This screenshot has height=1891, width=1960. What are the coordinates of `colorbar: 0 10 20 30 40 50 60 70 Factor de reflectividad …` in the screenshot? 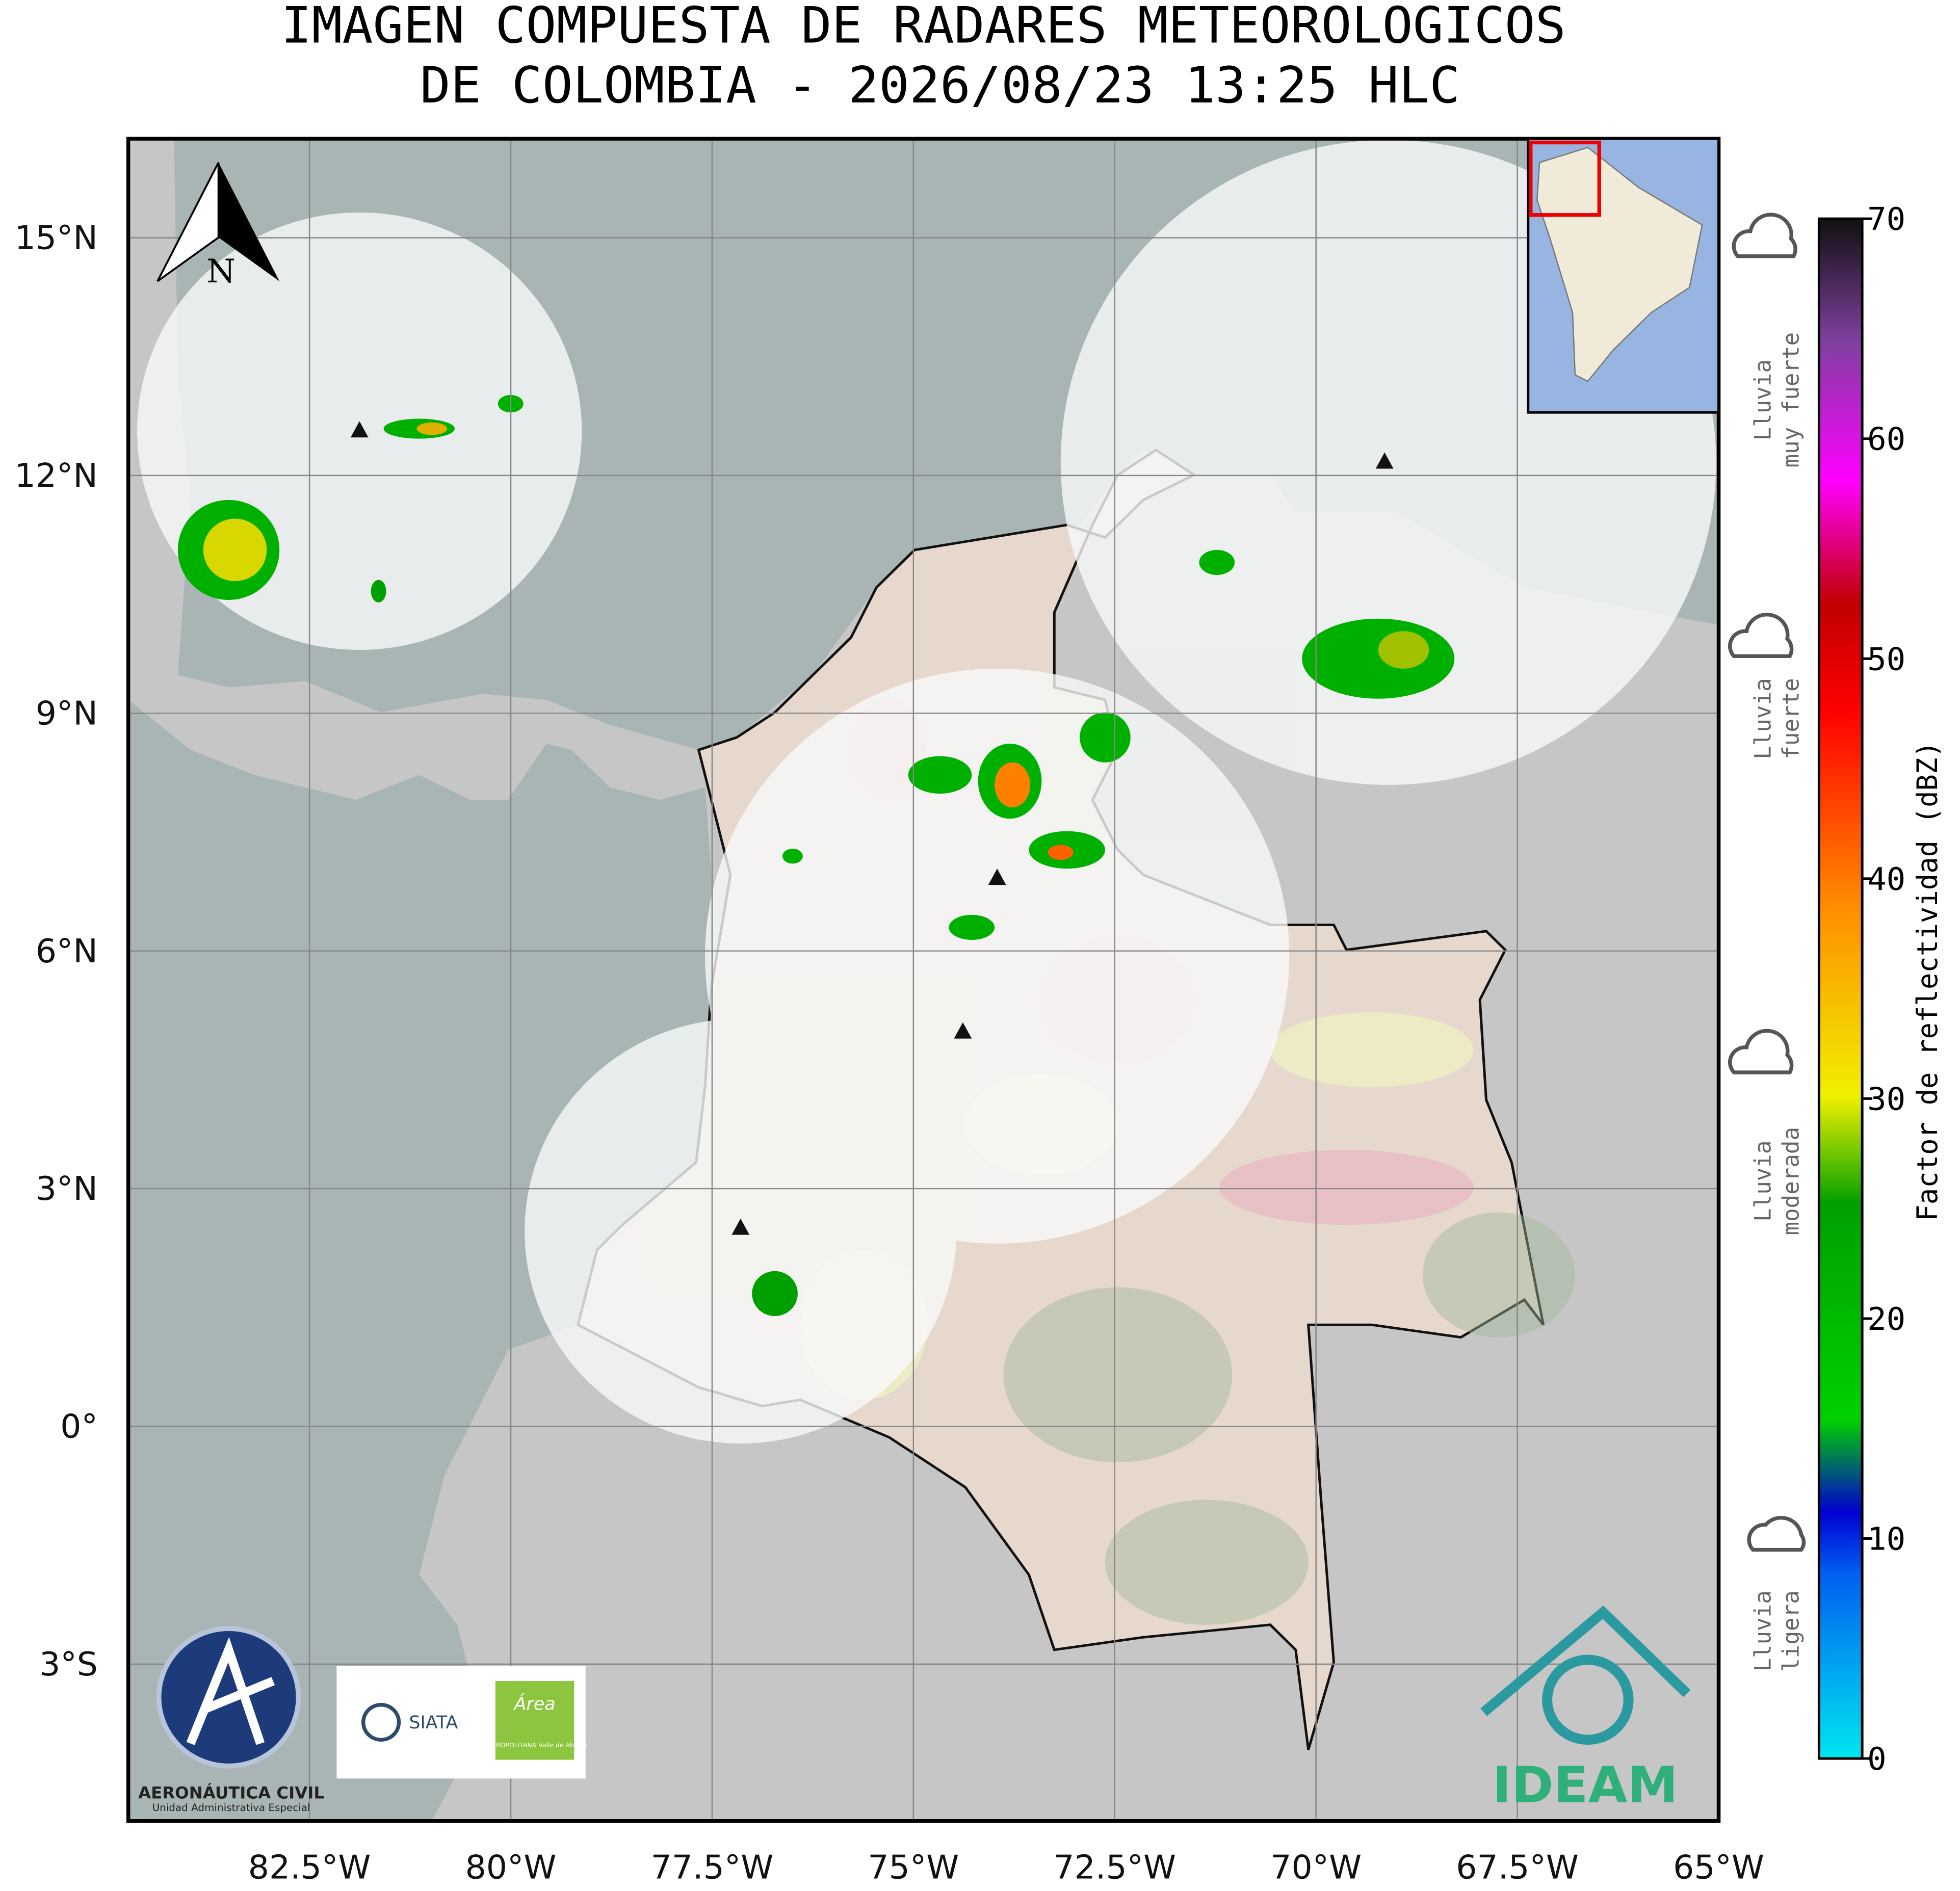 It's located at (1836, 989).